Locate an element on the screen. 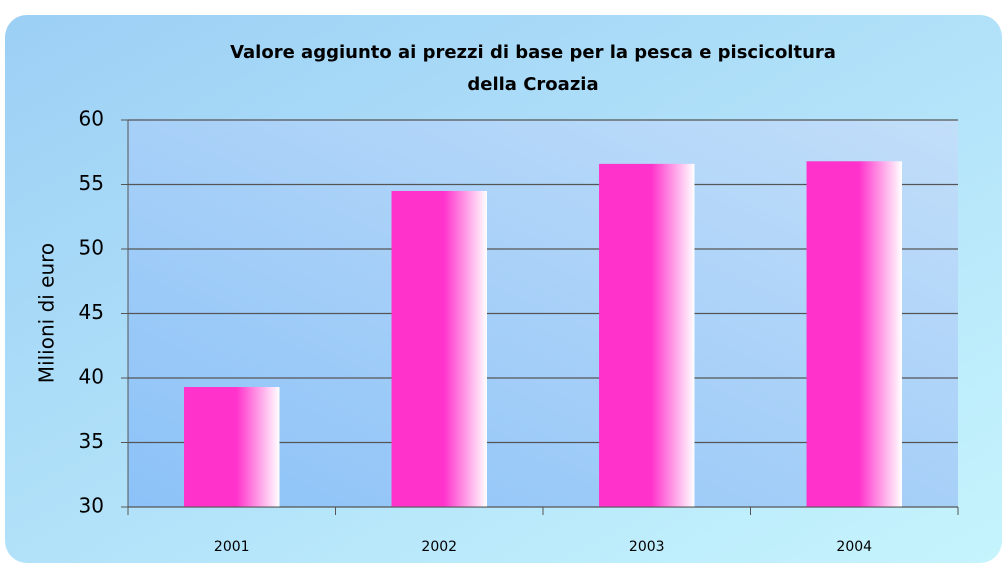 This screenshot has height=568, width=1008. y-tick-label: 40 is located at coordinates (91, 377).